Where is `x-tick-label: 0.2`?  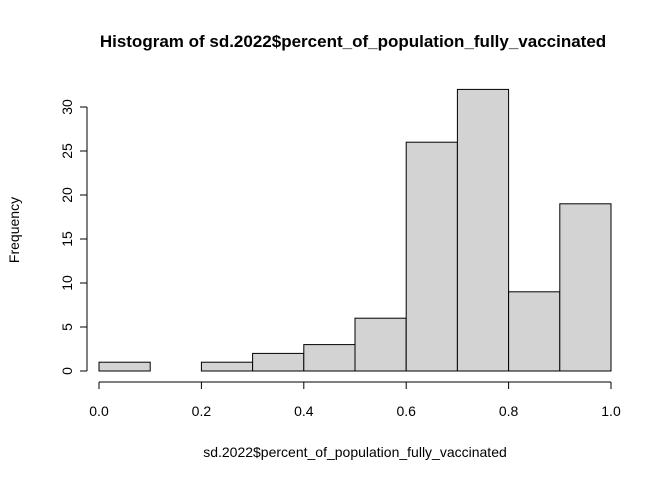
x-tick-label: 0.2 is located at coordinates (202, 411).